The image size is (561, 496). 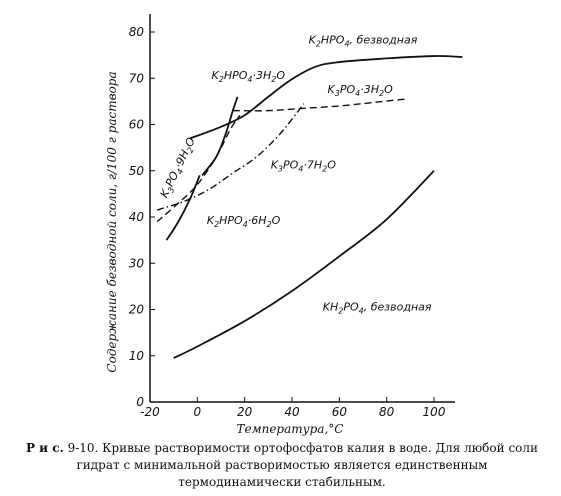 I want to click on x-tick-label: 0, so click(x=198, y=412).